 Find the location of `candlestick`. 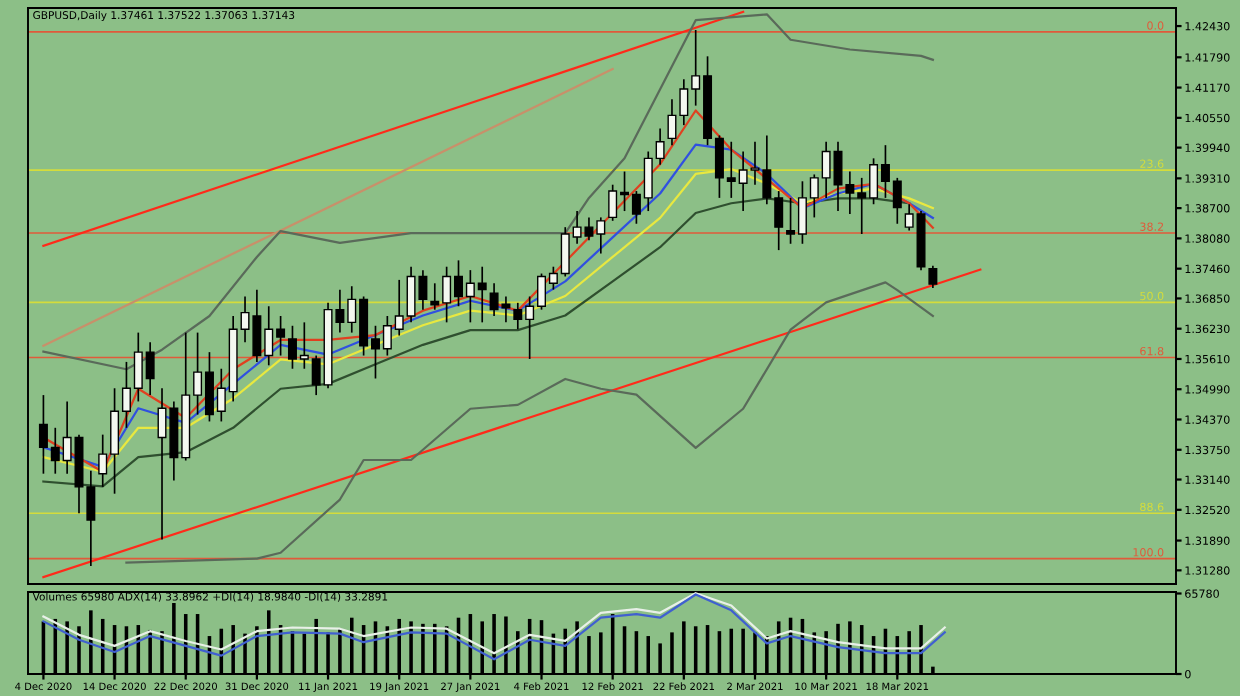

candlestick is located at coordinates (933, 276).